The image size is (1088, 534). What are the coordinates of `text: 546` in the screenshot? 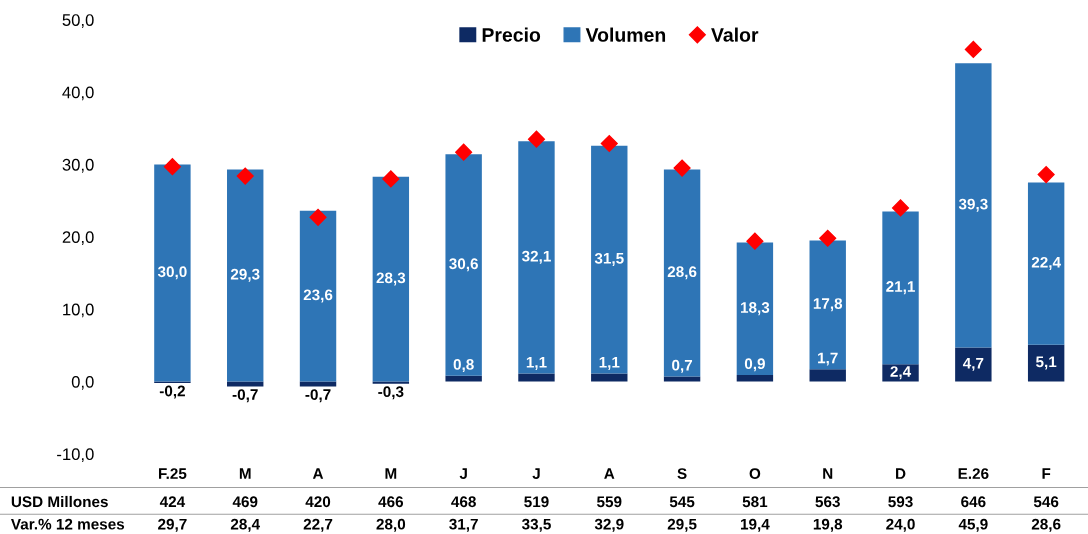 It's located at (1046, 502).